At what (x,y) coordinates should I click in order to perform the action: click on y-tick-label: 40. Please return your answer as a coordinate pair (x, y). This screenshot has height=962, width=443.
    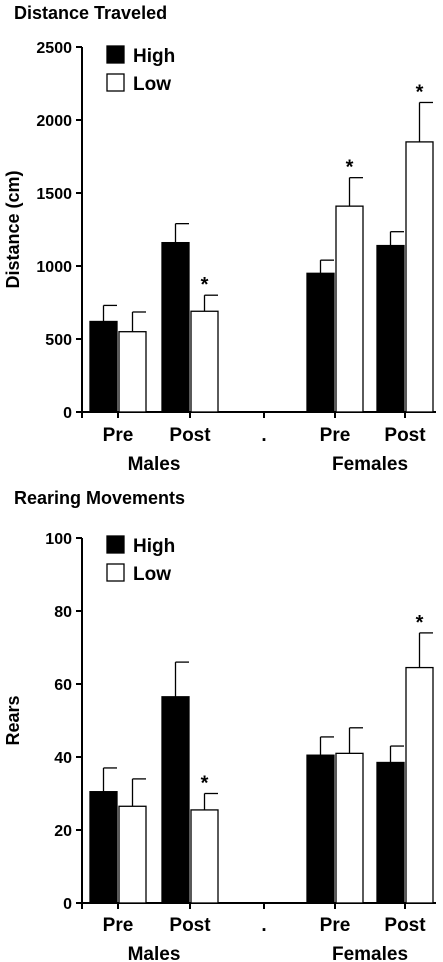
    Looking at the image, I should click on (63, 758).